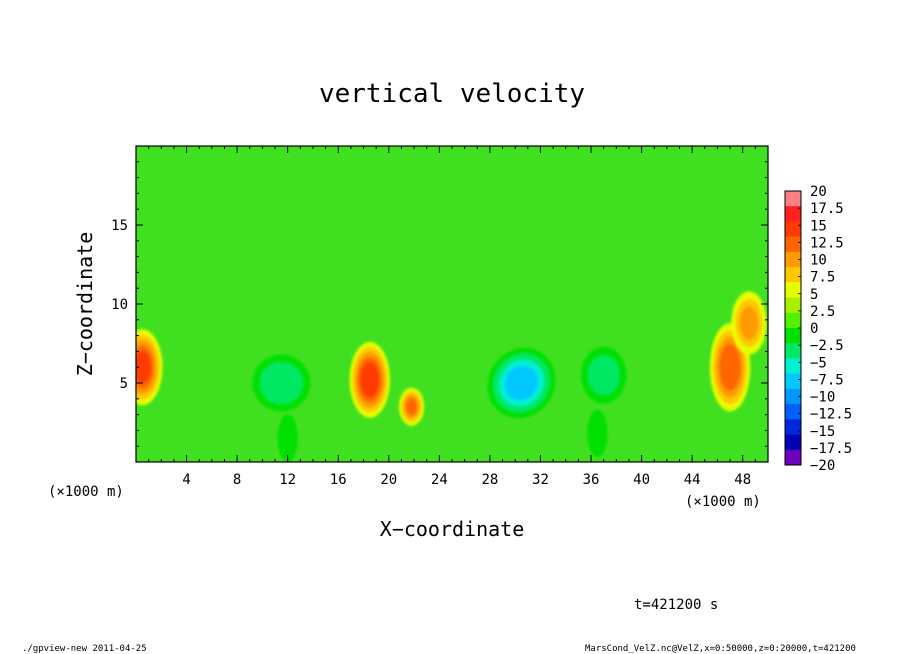 Image resolution: width=904 pixels, height=654 pixels. What do you see at coordinates (827, 346) in the screenshot?
I see `colorbar-label: −2.5` at bounding box center [827, 346].